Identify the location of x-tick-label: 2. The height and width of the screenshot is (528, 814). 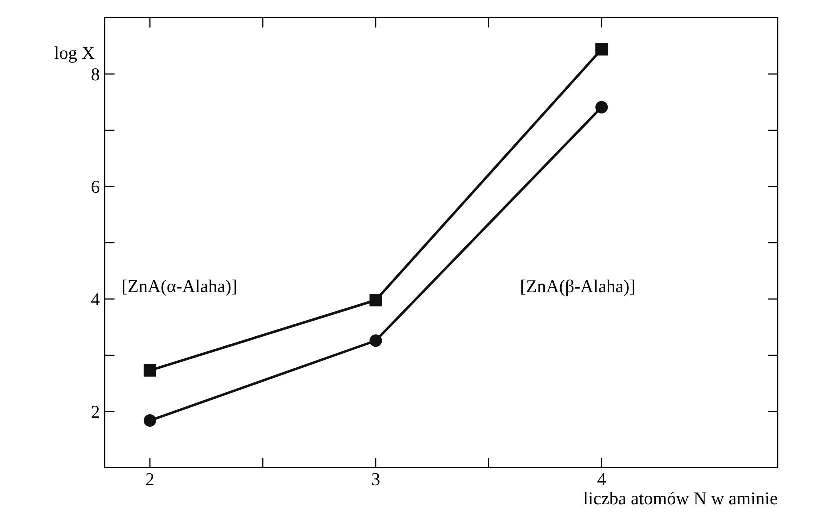
(150, 479).